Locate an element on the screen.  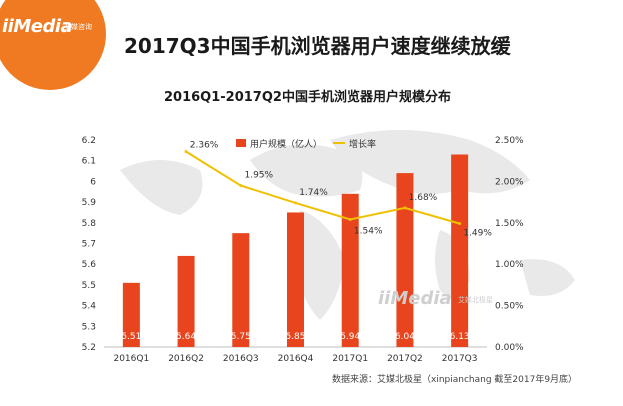
y-tick-label: 6 is located at coordinates (93, 182).